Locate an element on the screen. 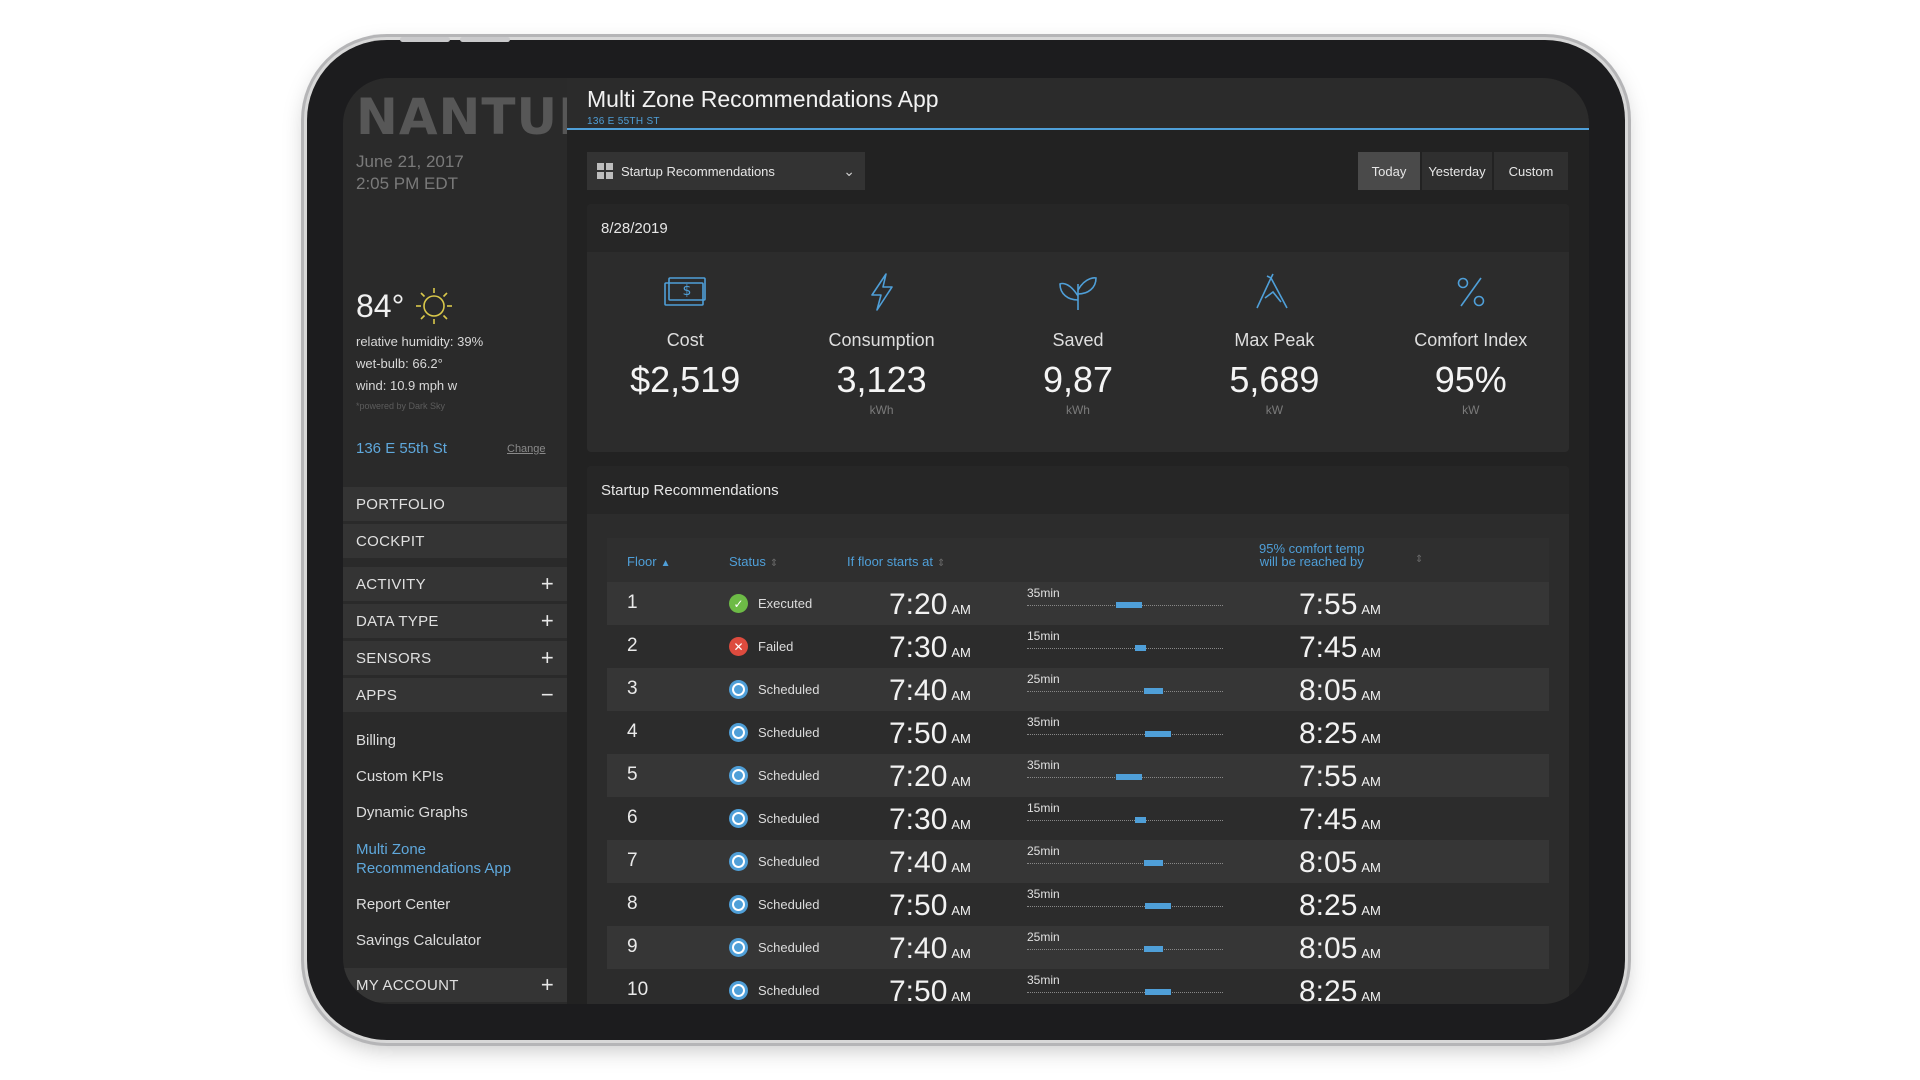 This screenshot has height=1080, width=1920. nav-sensors: SENSORS + is located at coordinates (455, 658).